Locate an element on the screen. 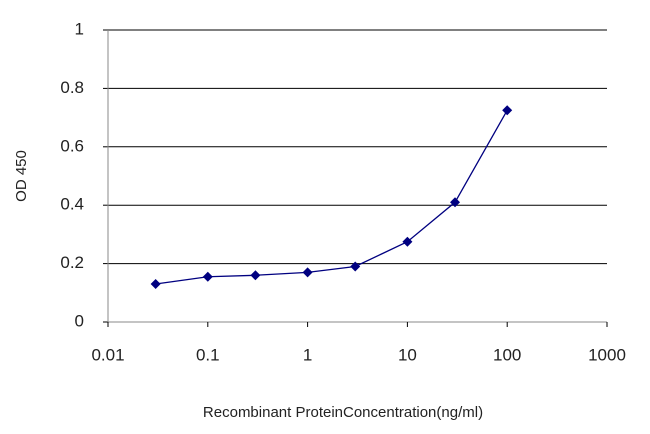  x-tick-label: 10 is located at coordinates (407, 354).